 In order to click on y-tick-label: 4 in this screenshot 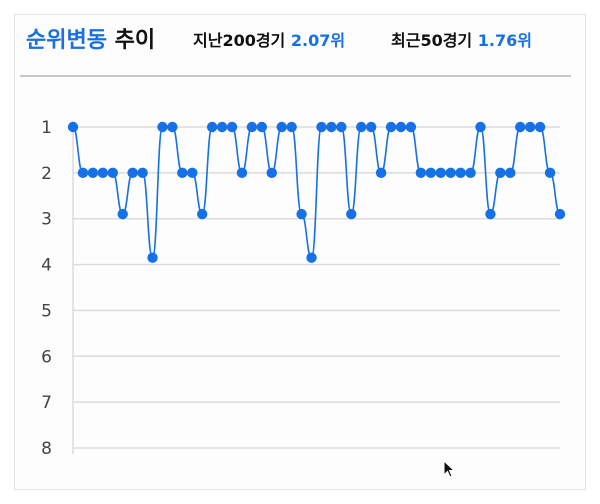, I will do `click(46, 266)`.